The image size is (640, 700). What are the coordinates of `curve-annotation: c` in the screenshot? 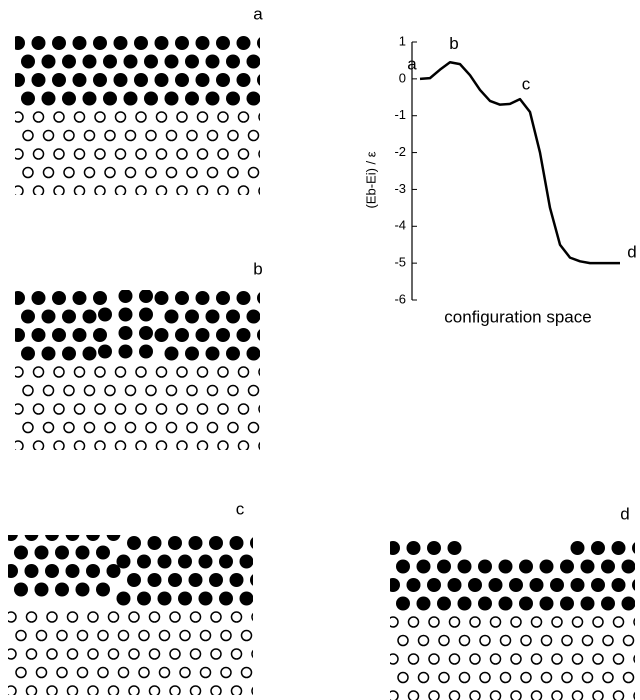 It's located at (526, 84).